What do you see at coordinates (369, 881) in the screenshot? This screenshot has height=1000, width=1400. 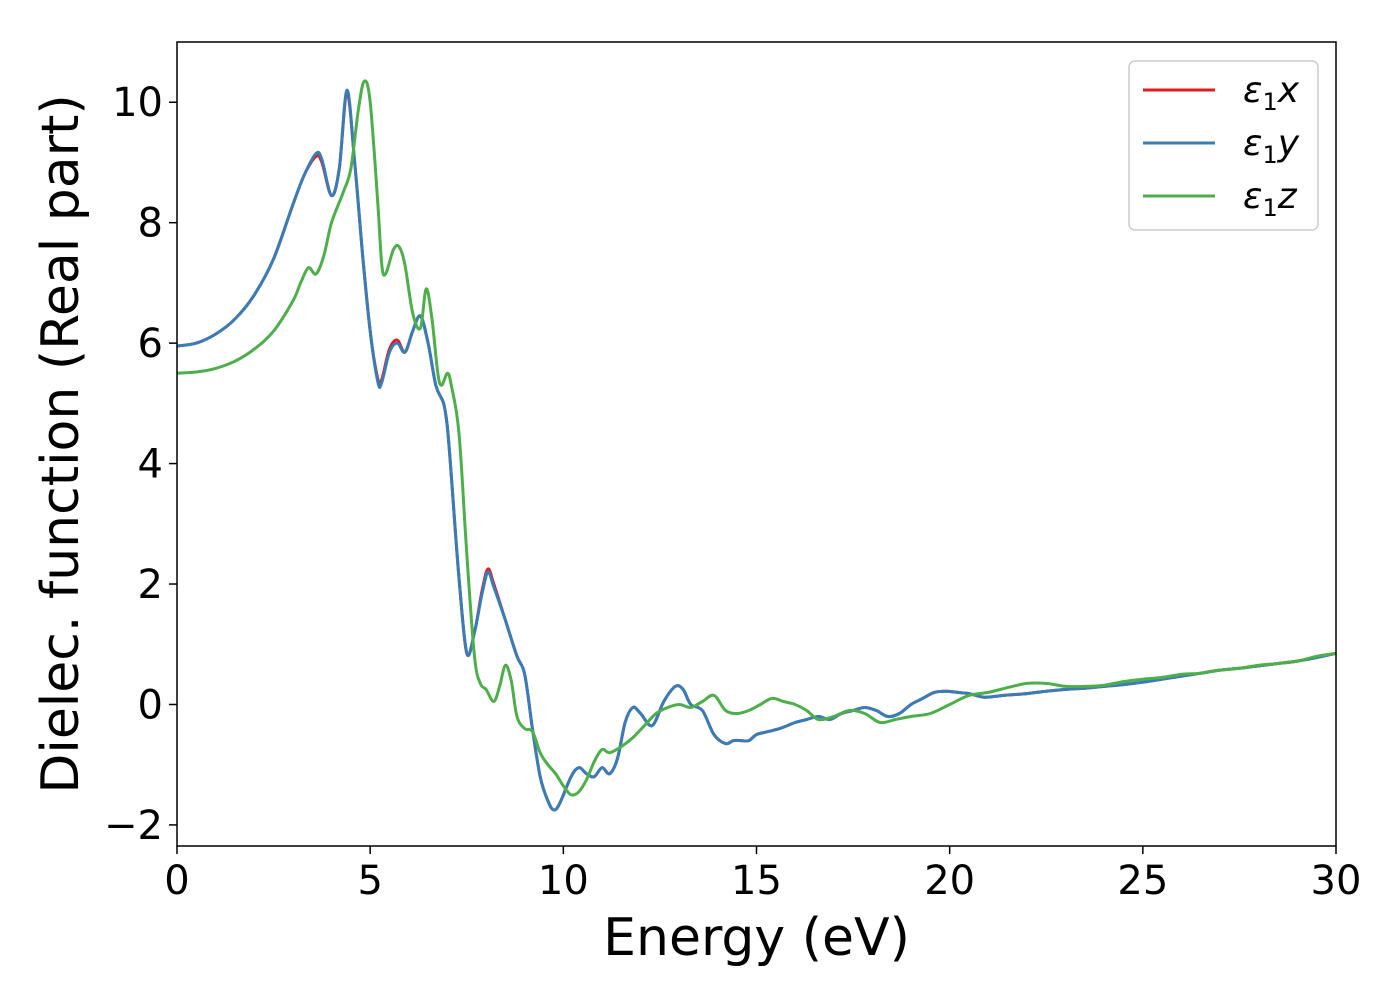 I see `x-tick-label: 5` at bounding box center [369, 881].